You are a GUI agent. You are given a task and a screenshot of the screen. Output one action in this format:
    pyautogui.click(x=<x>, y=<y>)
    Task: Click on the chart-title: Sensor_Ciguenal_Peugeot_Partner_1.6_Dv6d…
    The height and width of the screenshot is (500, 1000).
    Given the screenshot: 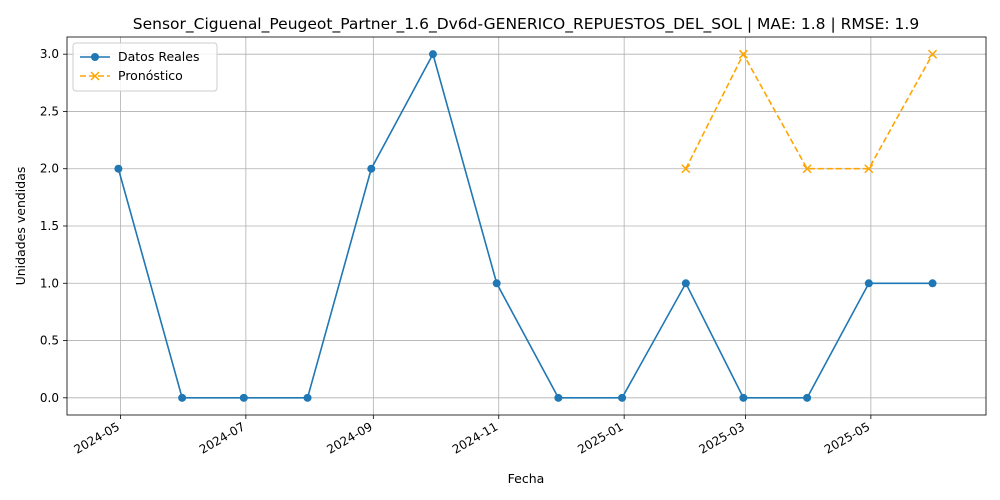 What is the action you would take?
    pyautogui.click(x=526, y=24)
    